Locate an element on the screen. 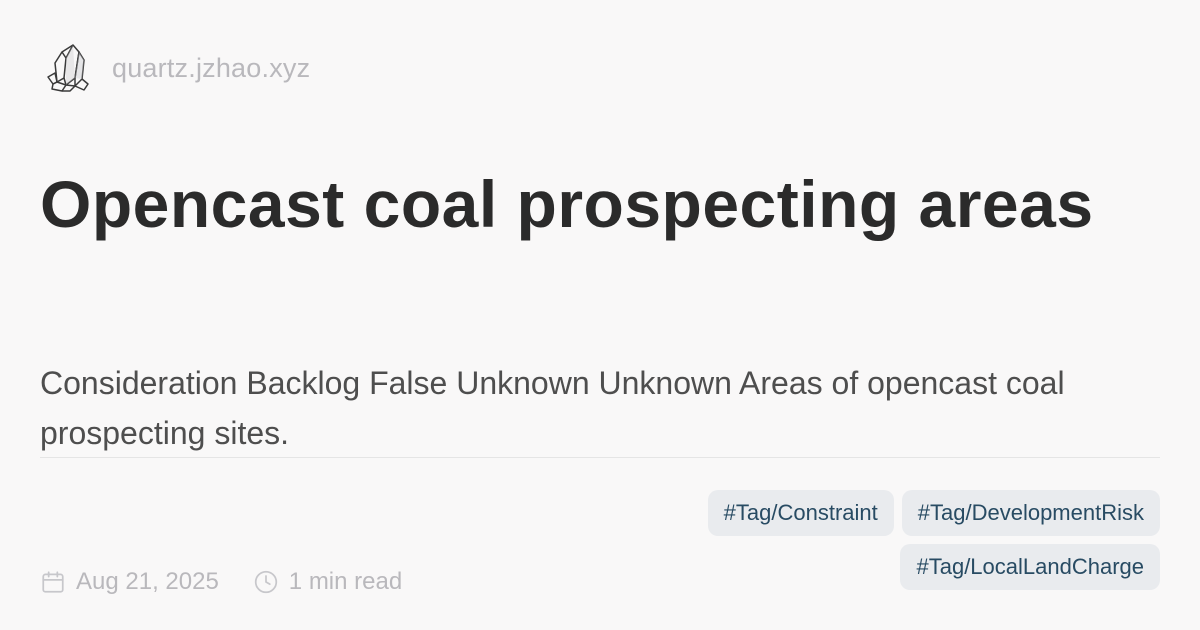 The width and height of the screenshot is (1200, 630). crystal-logo-icon is located at coordinates (68, 68).